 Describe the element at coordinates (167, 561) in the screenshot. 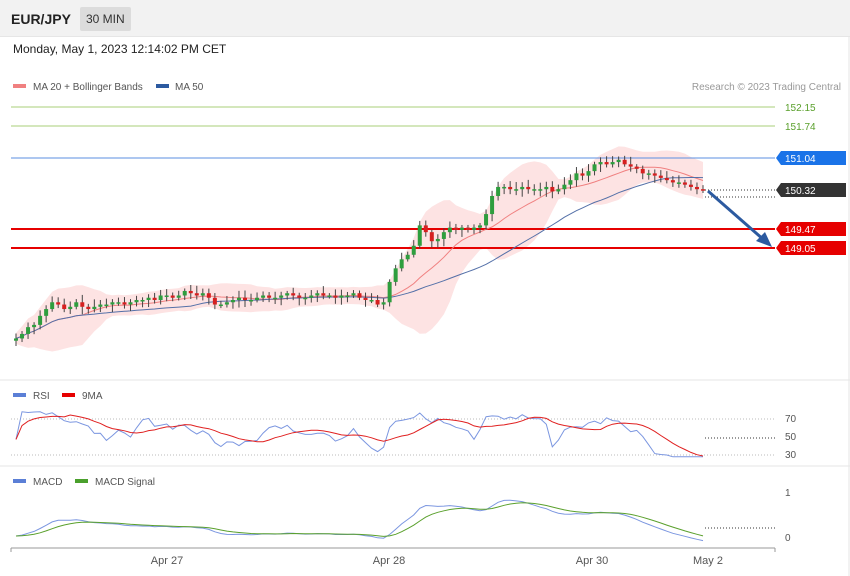

I see `x-tick-apr27: Apr 27` at that location.